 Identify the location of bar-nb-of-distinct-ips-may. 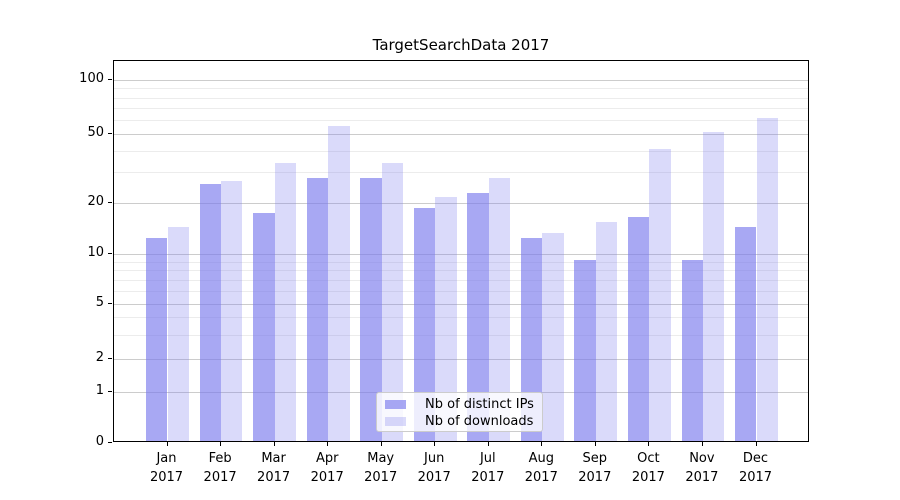
(371, 309).